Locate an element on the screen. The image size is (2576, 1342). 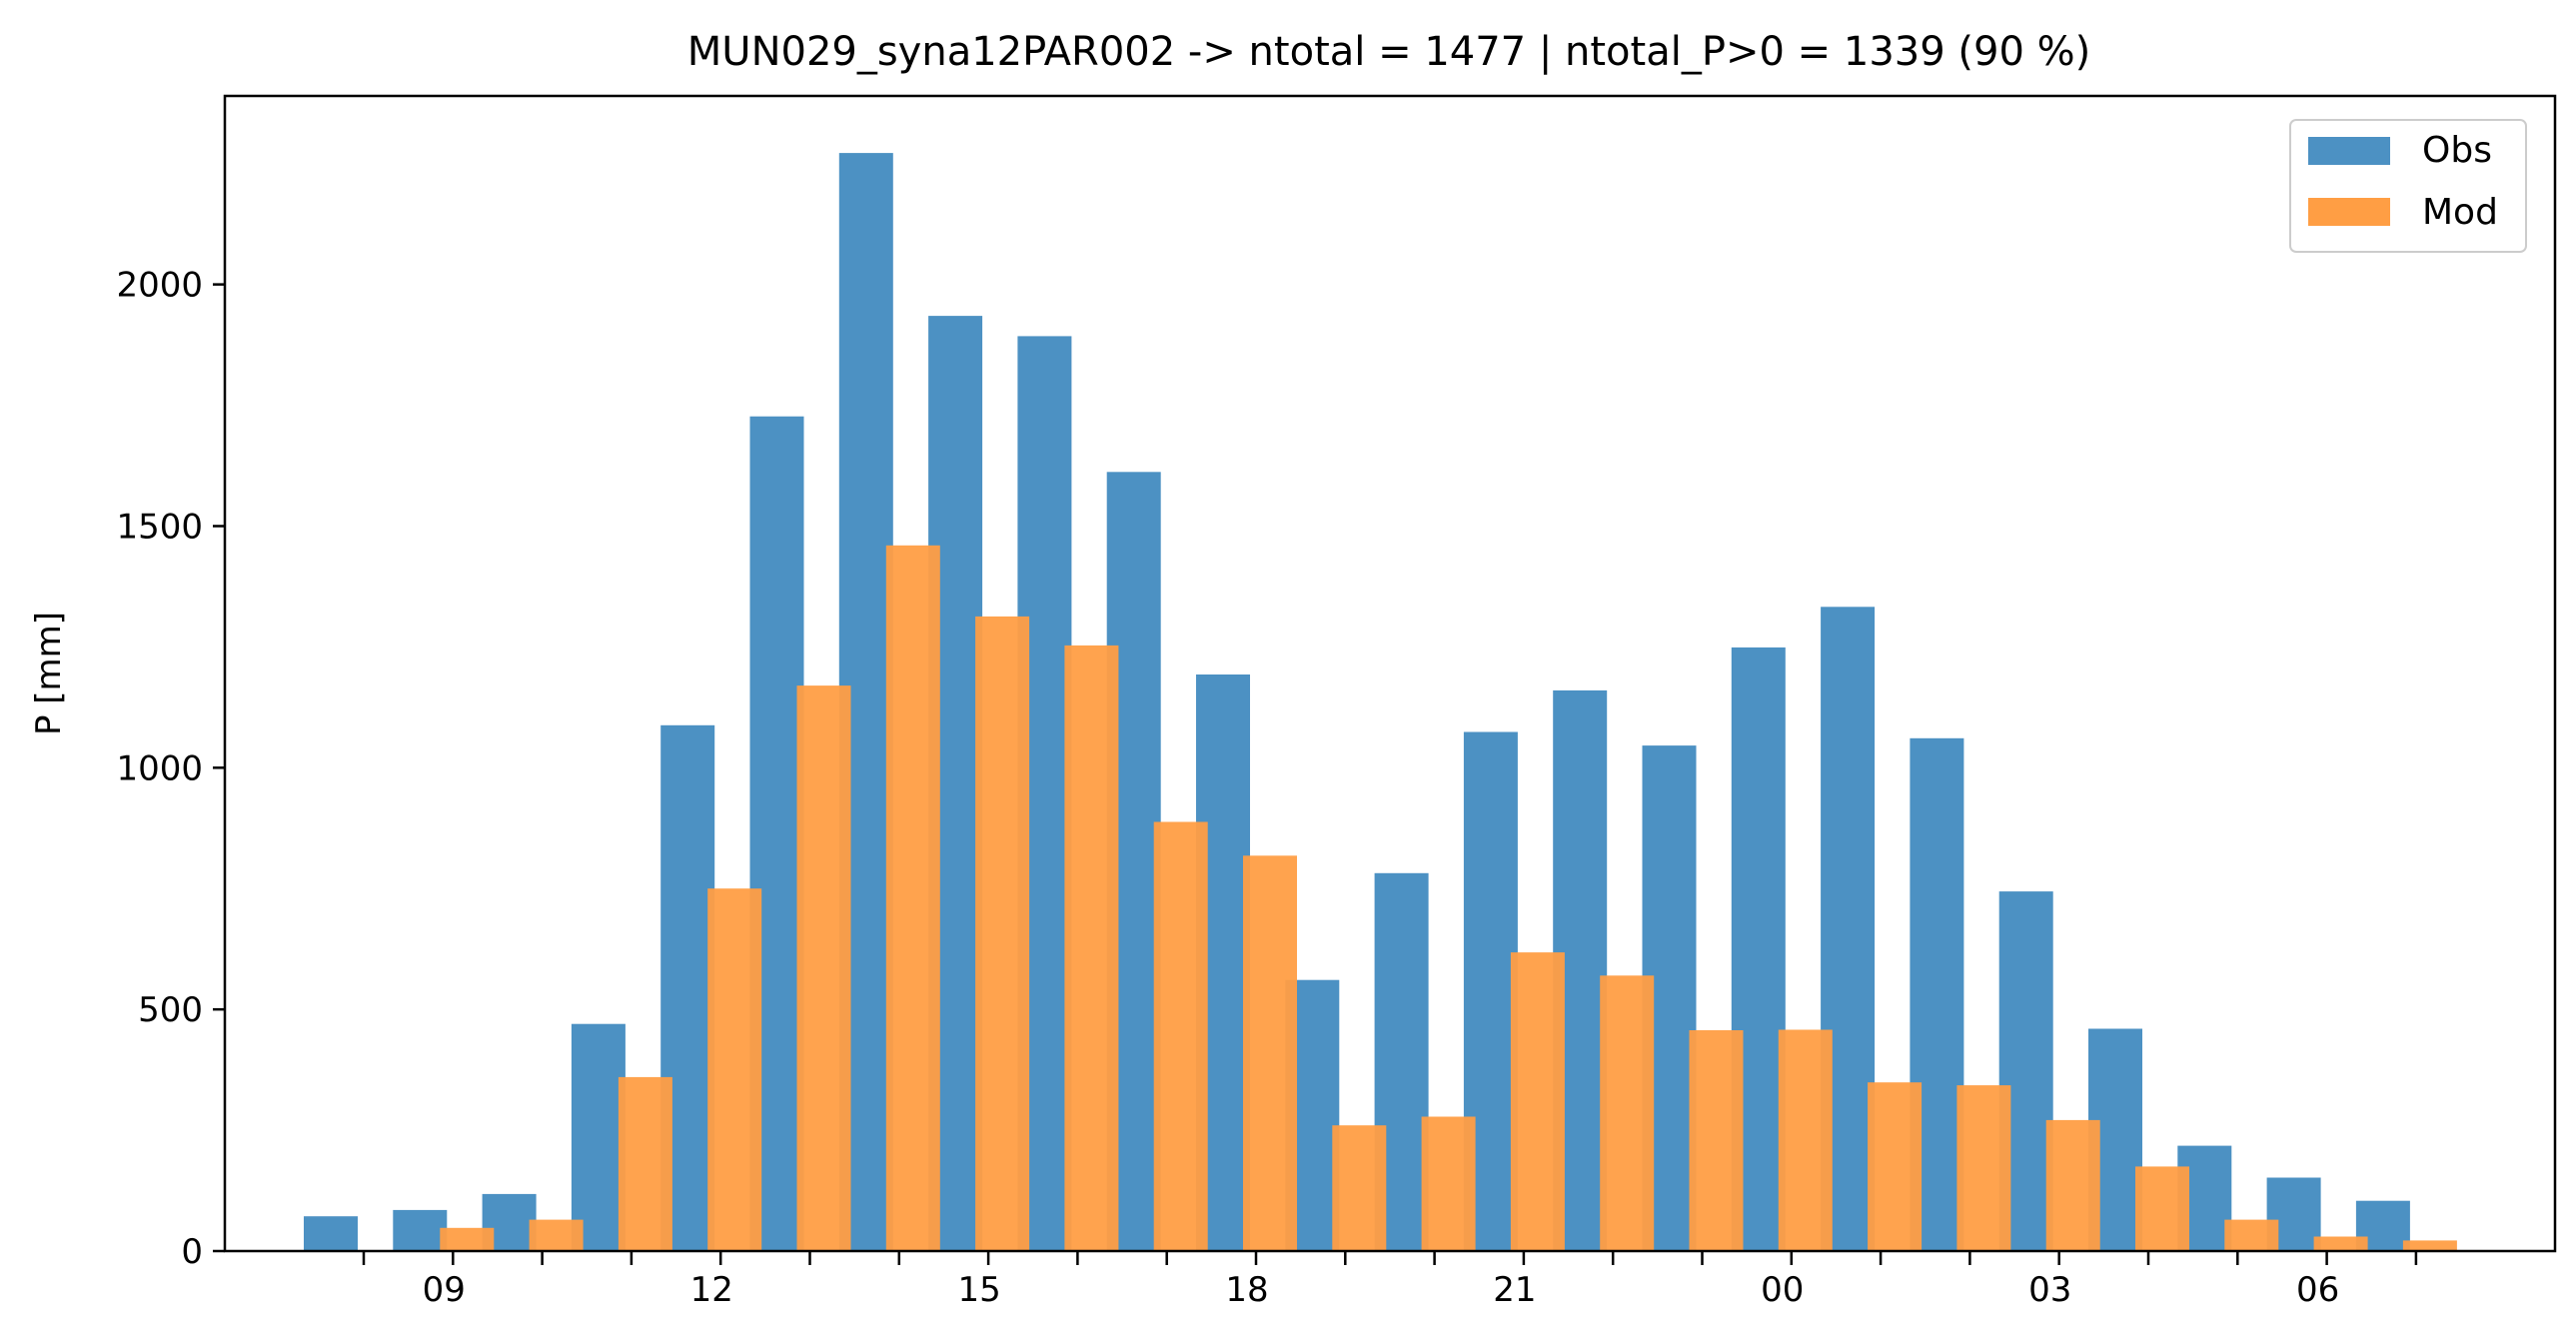
y-axis: 0 500 1000 1500 2000 is located at coordinates (170, 769).